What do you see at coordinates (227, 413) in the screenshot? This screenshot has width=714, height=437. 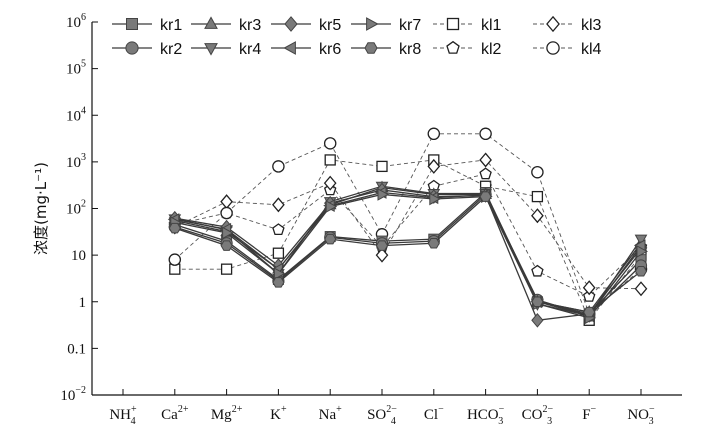 I see `x-tick-label: Mg2+` at bounding box center [227, 413].